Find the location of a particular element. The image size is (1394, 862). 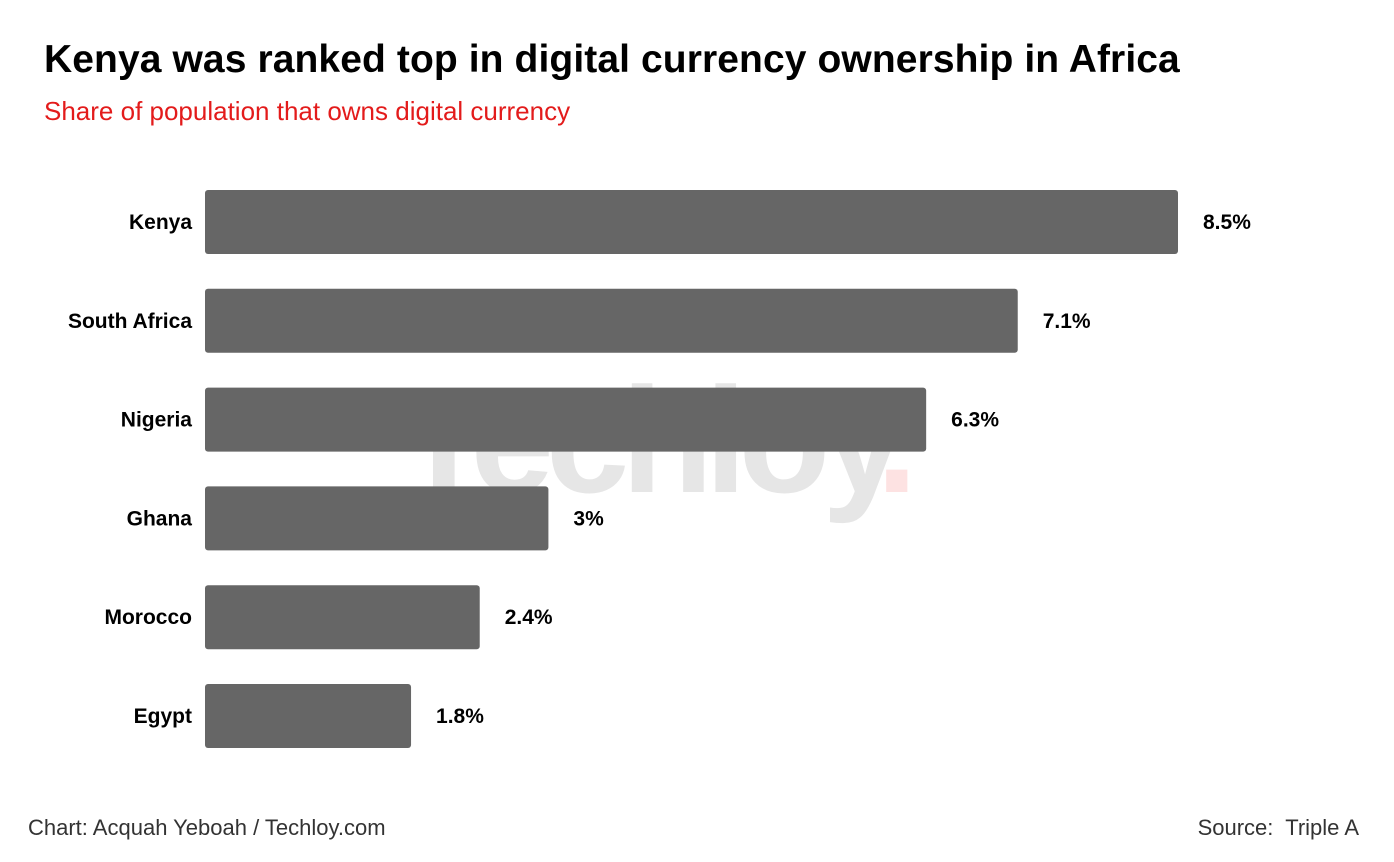

category-label: Nigeria is located at coordinates (157, 420).